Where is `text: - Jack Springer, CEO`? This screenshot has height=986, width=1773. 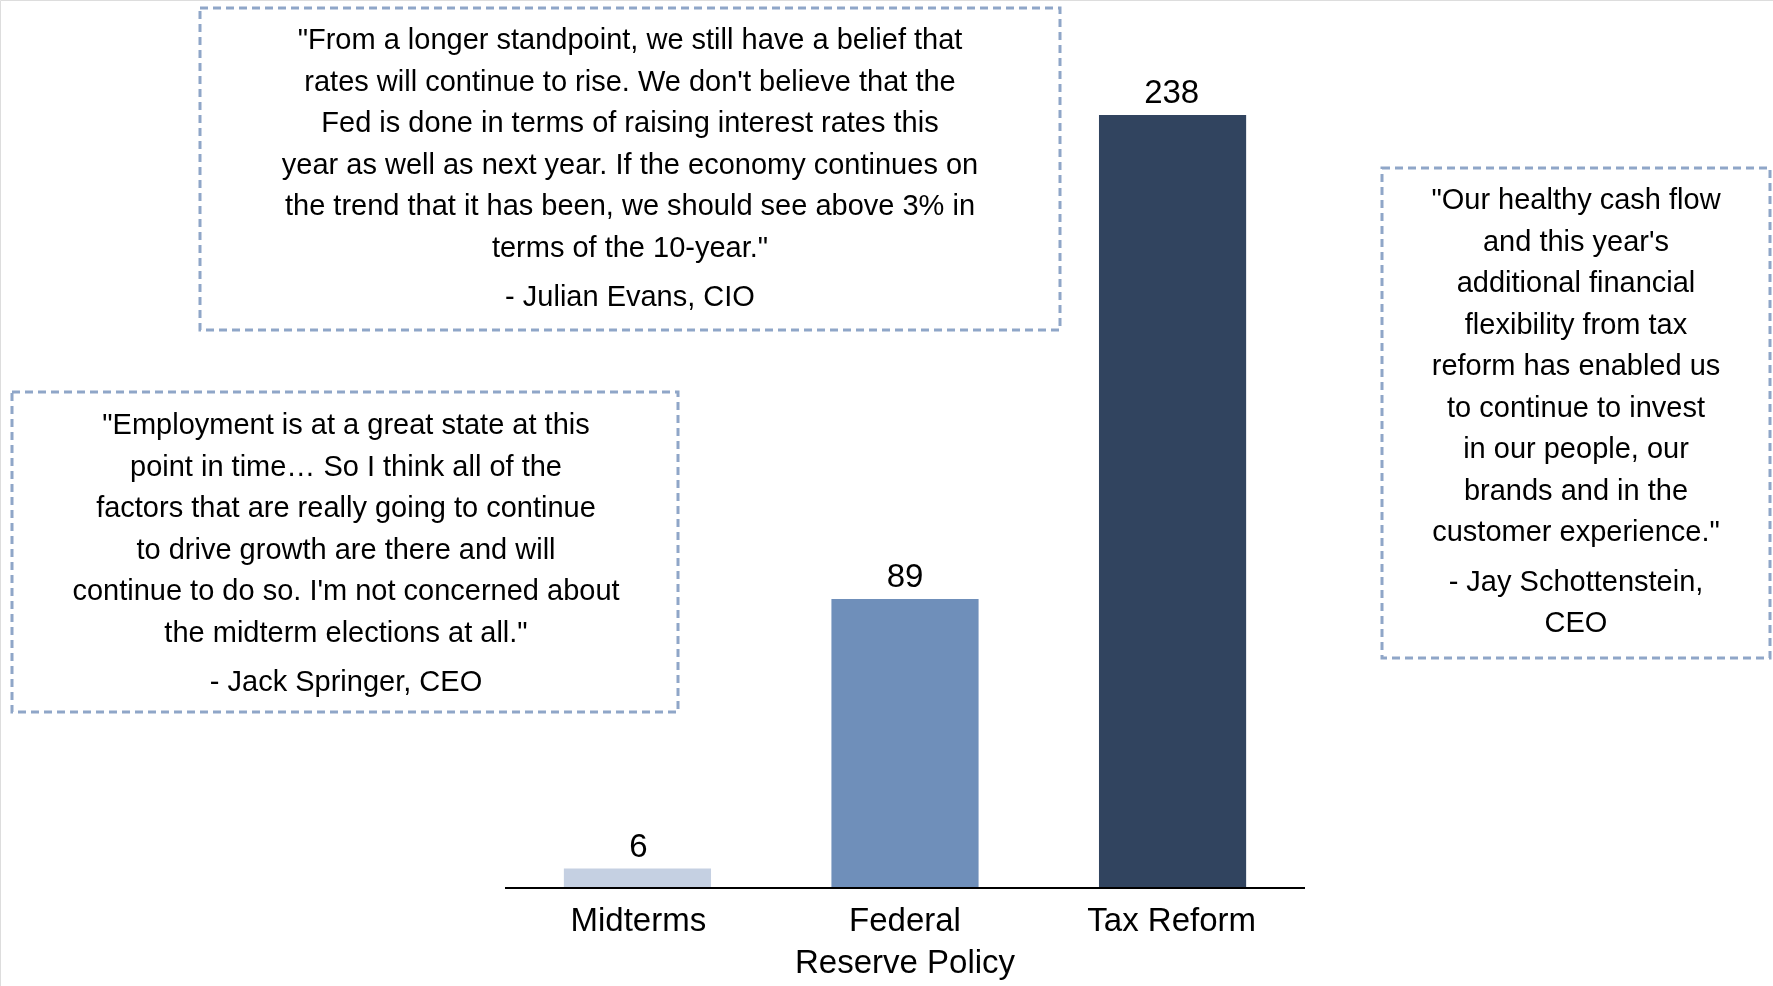 text: - Jack Springer, CEO is located at coordinates (346, 681).